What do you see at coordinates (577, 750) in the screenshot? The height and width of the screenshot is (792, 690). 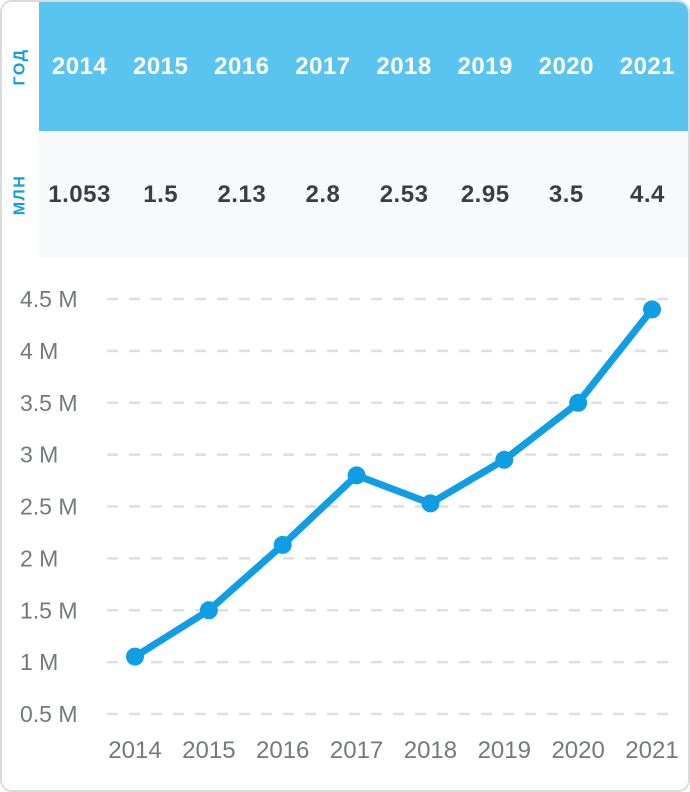 I see `x-axis-label: 2020` at bounding box center [577, 750].